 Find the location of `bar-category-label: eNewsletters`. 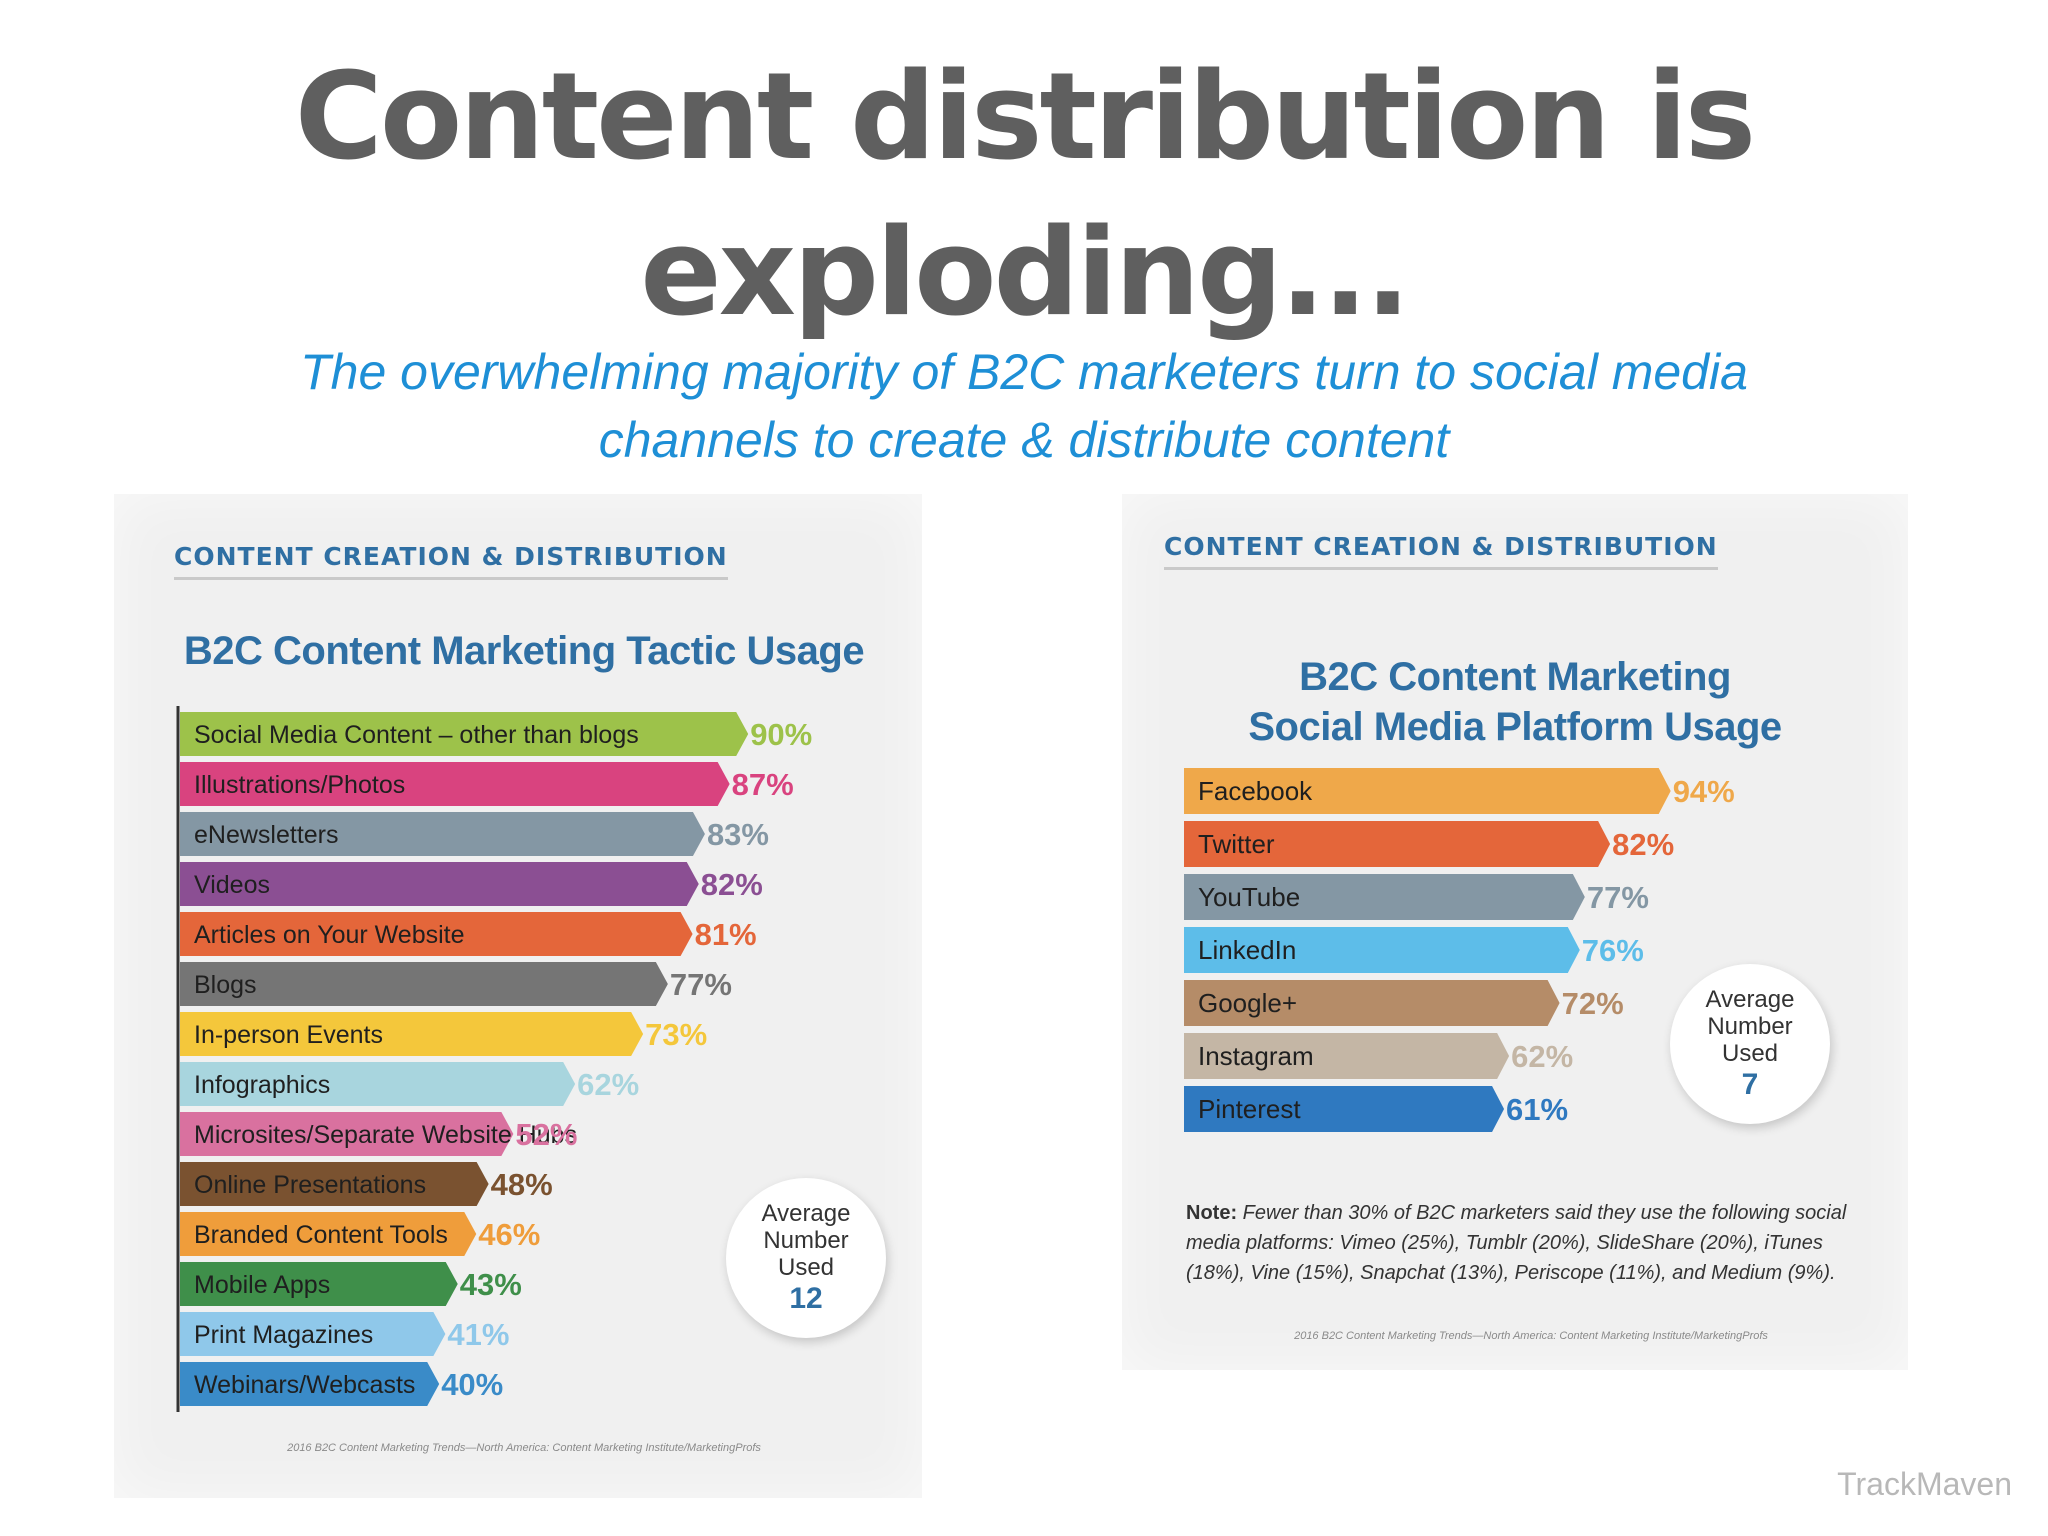

bar-category-label: eNewsletters is located at coordinates (266, 835).